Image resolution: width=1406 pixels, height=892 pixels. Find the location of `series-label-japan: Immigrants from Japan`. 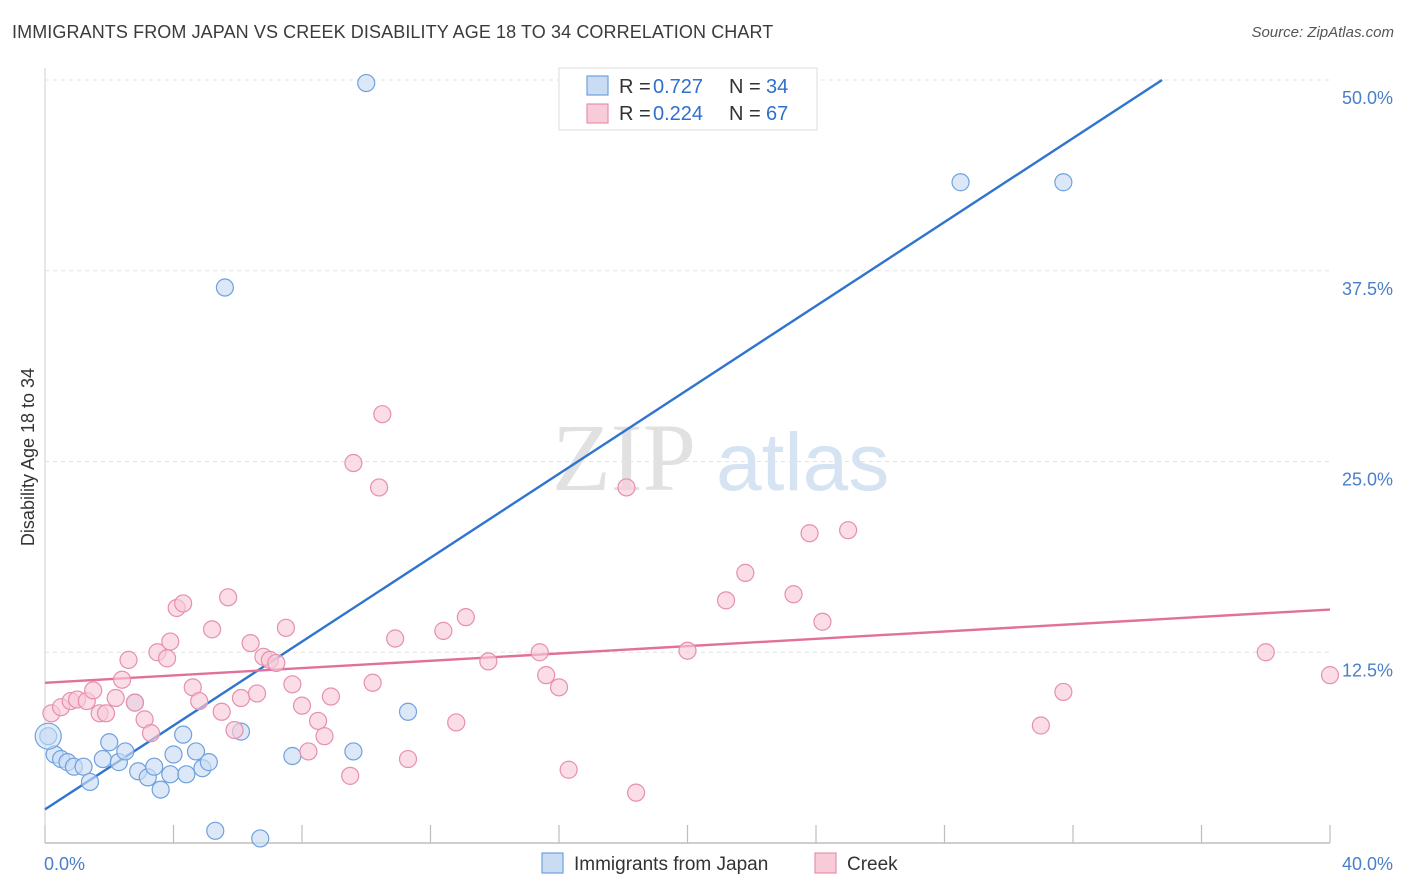

series-label-japan: Immigrants from Japan is located at coordinates (671, 864).